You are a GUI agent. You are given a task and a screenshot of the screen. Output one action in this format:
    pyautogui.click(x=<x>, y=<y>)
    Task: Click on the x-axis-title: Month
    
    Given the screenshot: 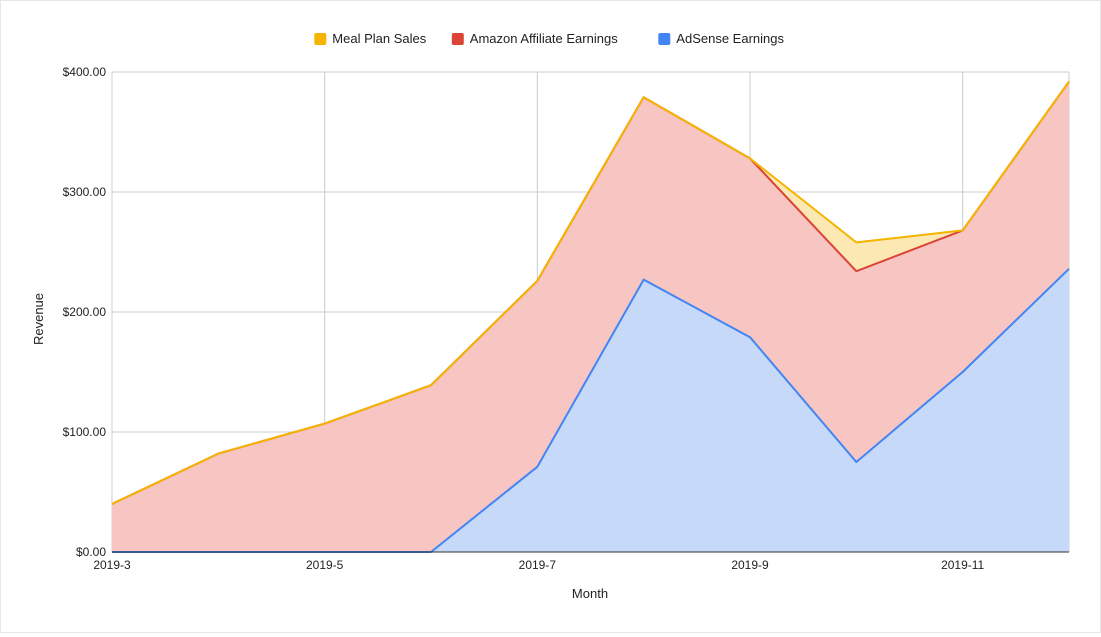 What is the action you would take?
    pyautogui.click(x=590, y=593)
    